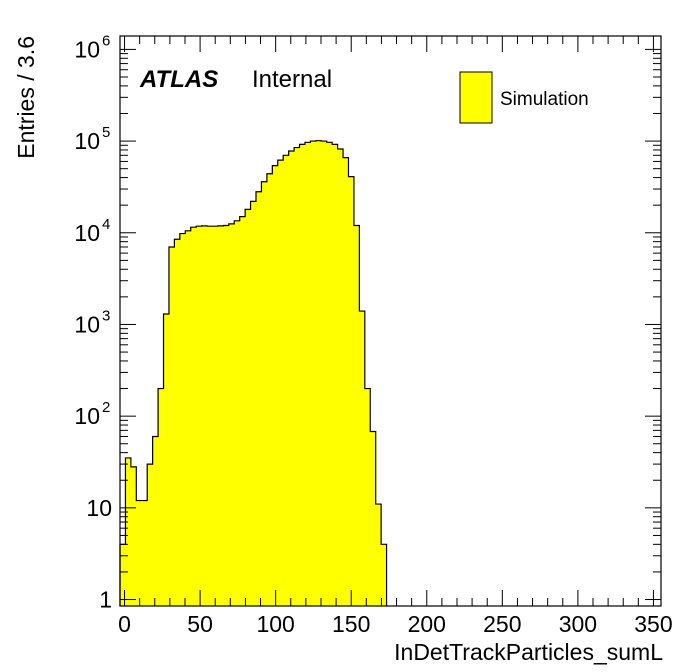 The image size is (696, 672). Describe the element at coordinates (200, 624) in the screenshot. I see `x-tick-label: 50` at that location.